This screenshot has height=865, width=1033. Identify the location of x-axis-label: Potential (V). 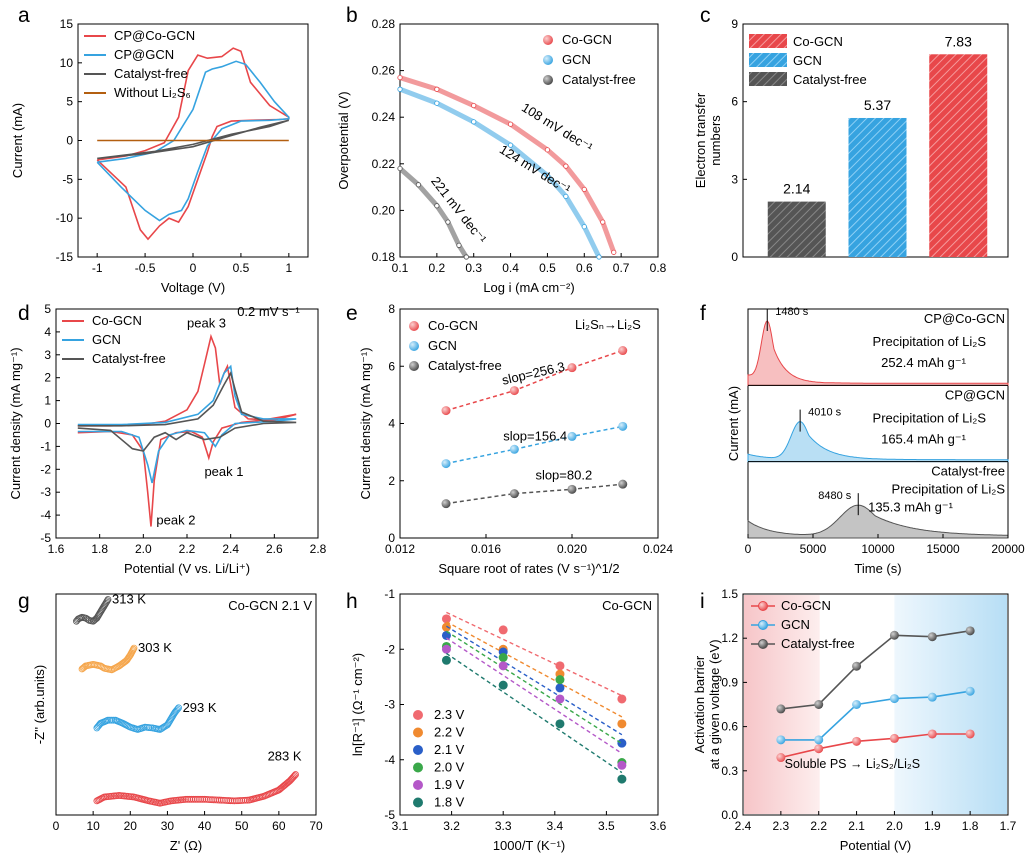
(876, 845).